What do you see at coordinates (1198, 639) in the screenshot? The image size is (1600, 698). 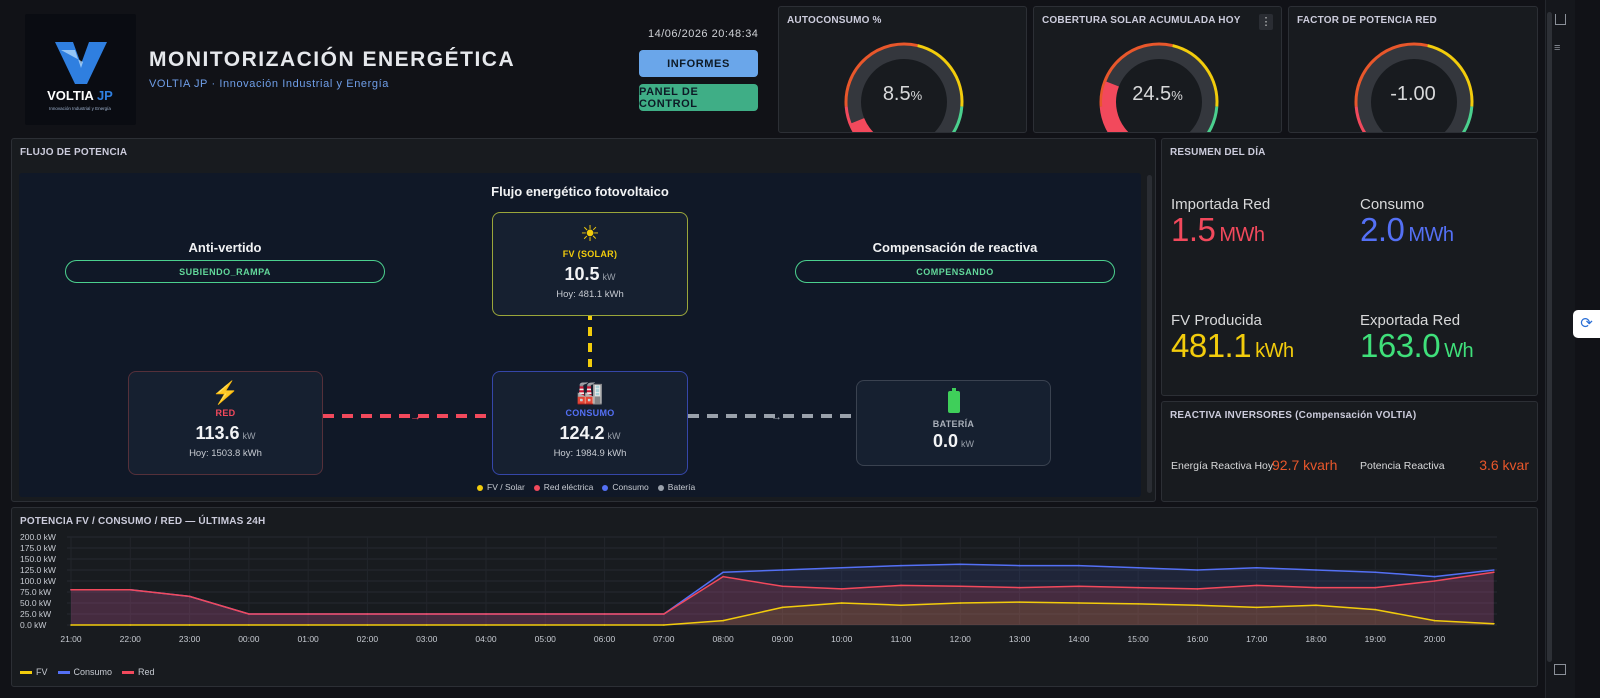 I see `x-tick-label: 16:00` at bounding box center [1198, 639].